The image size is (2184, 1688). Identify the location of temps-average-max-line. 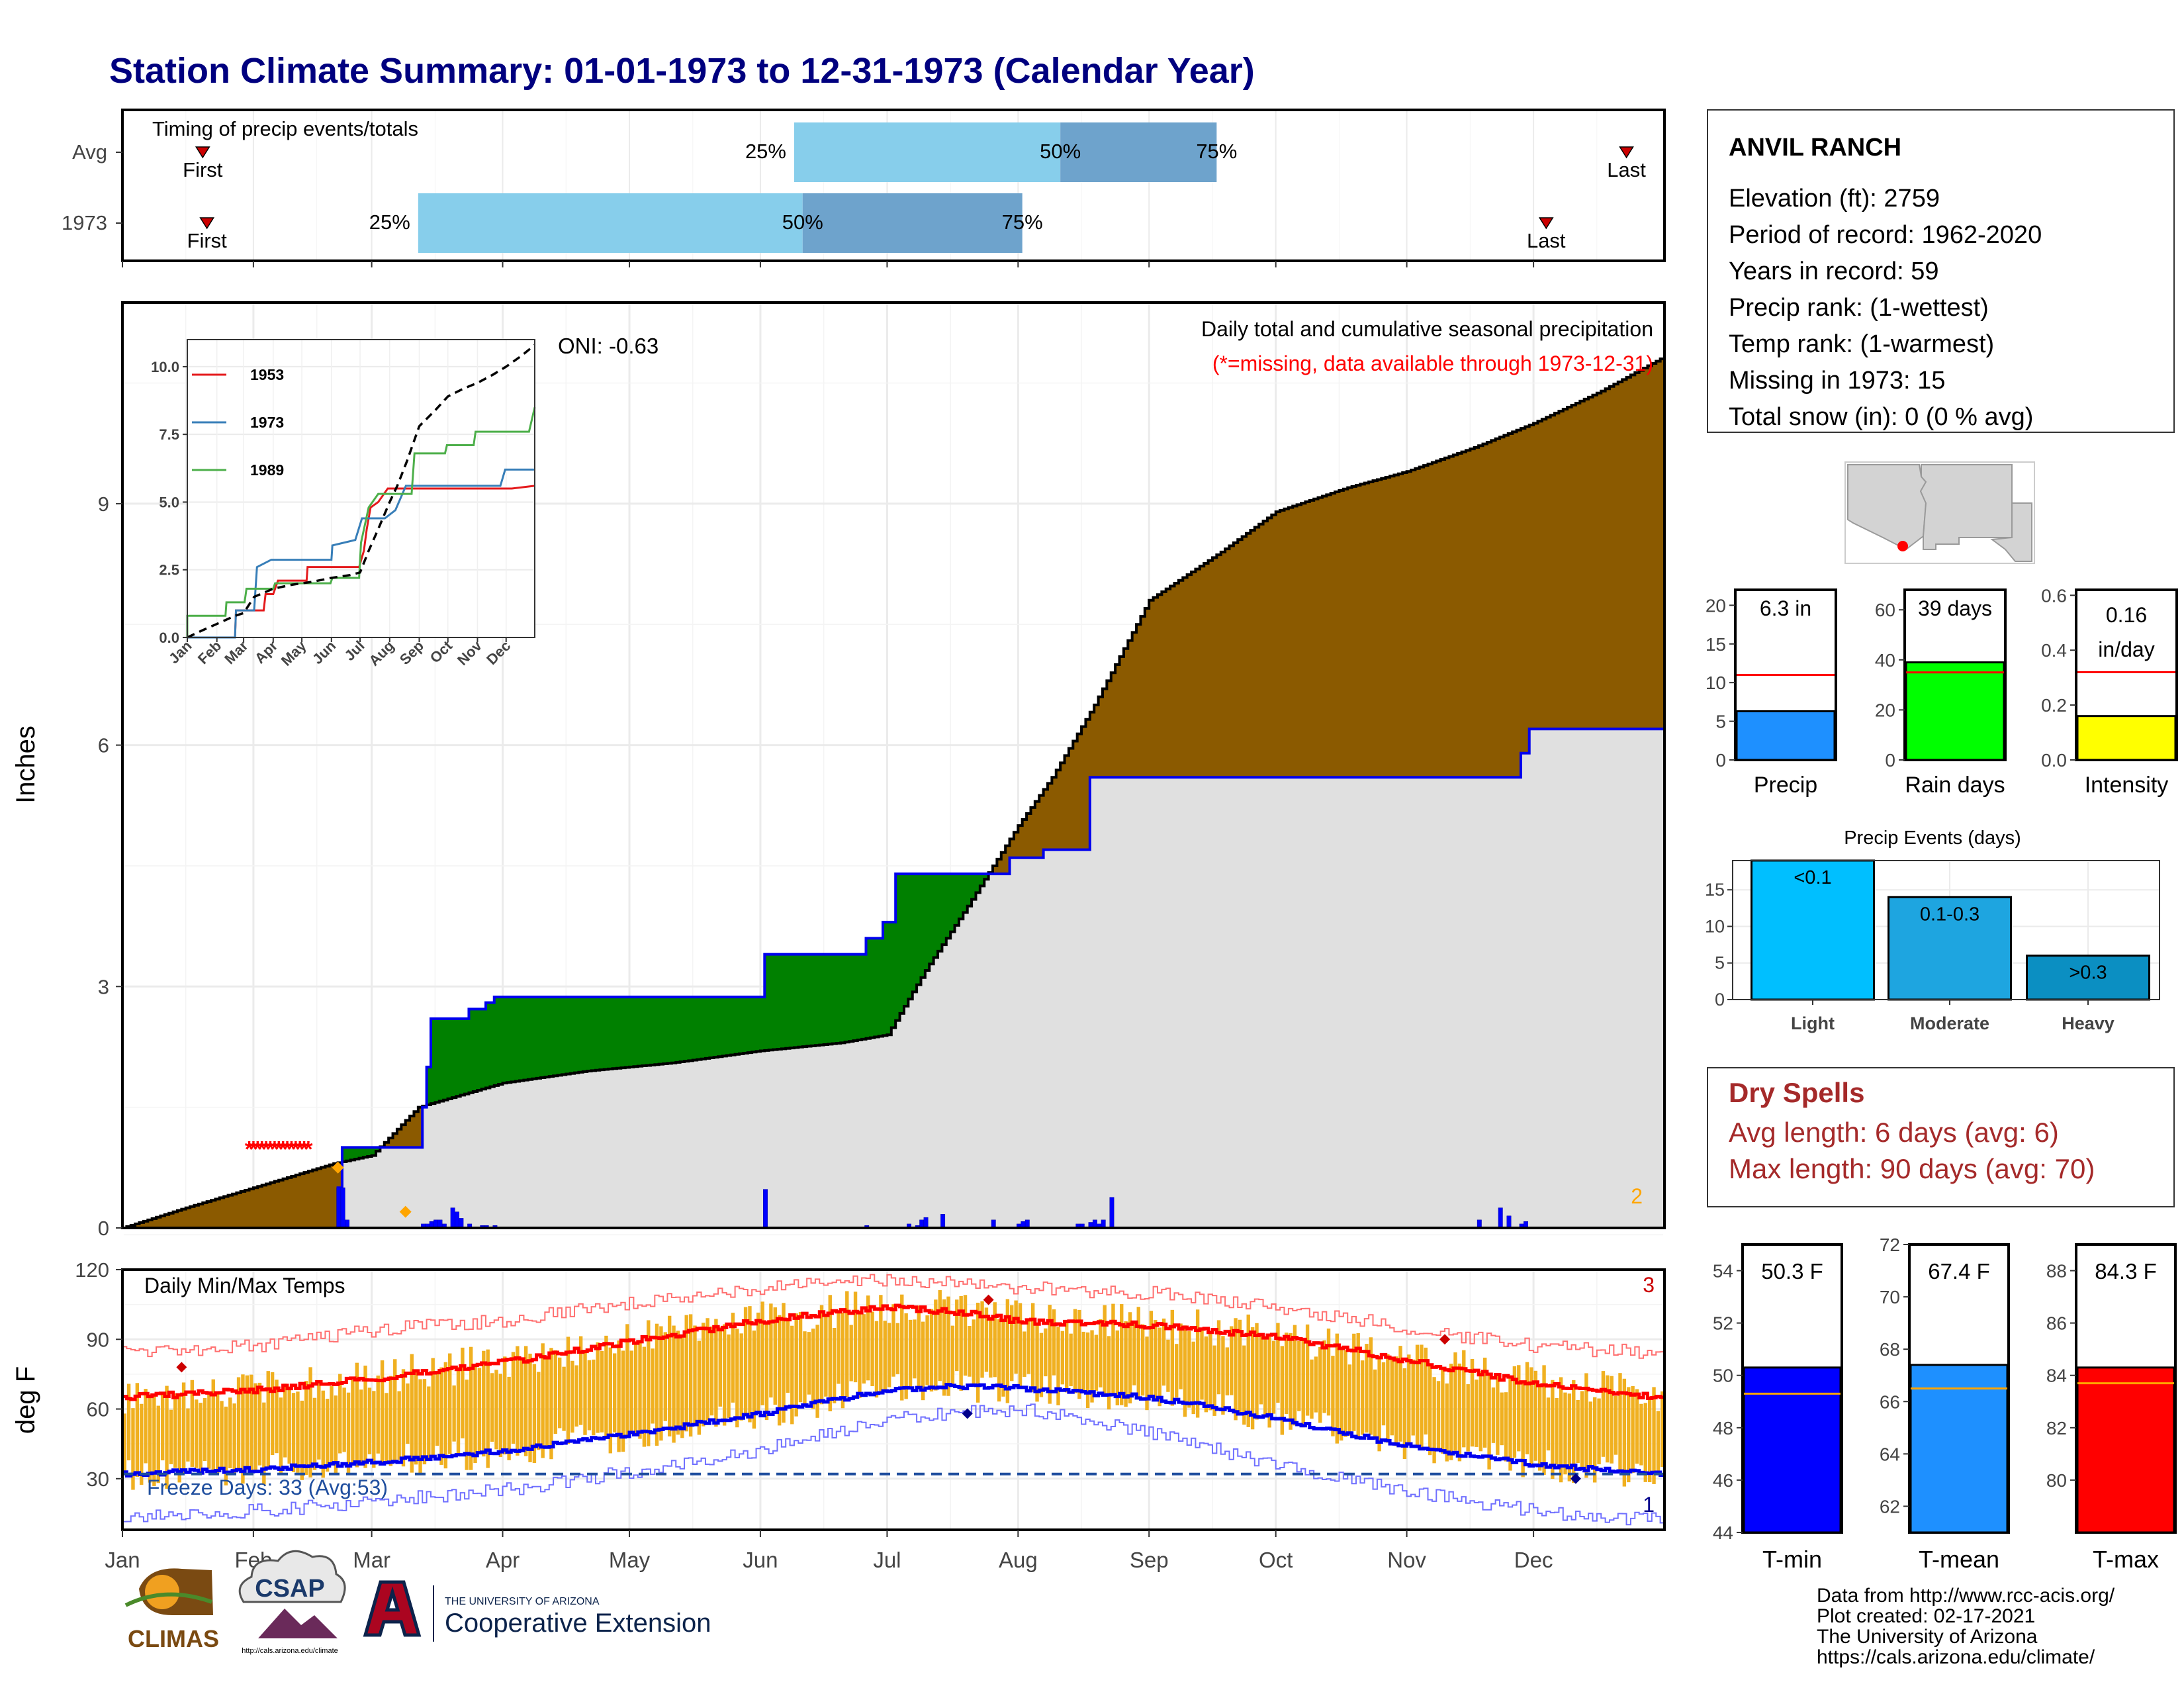
(893, 1352).